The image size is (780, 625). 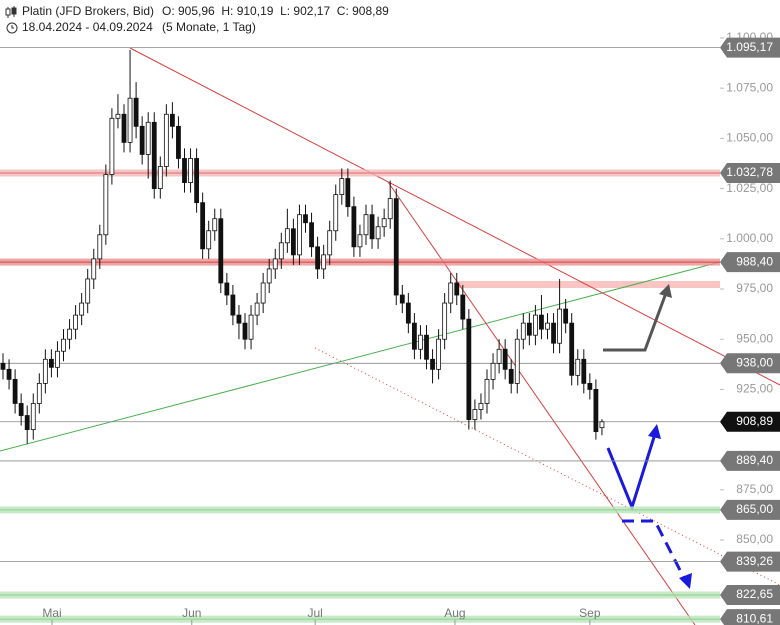 I want to click on period-note: (5 Monate, 1 Tag), so click(x=209, y=27).